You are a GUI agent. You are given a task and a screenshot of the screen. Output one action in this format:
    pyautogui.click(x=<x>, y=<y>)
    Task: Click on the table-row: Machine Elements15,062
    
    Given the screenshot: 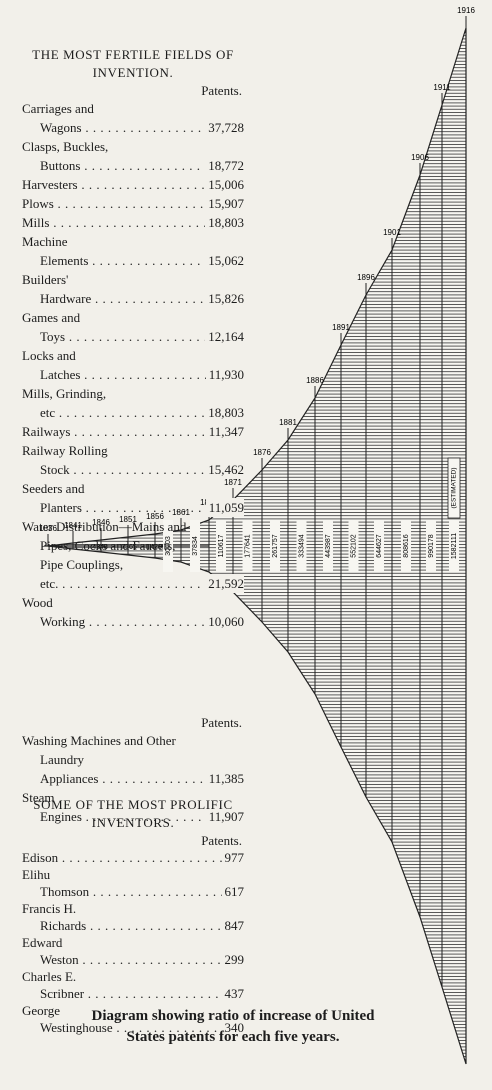 What is the action you would take?
    pyautogui.click(x=133, y=251)
    